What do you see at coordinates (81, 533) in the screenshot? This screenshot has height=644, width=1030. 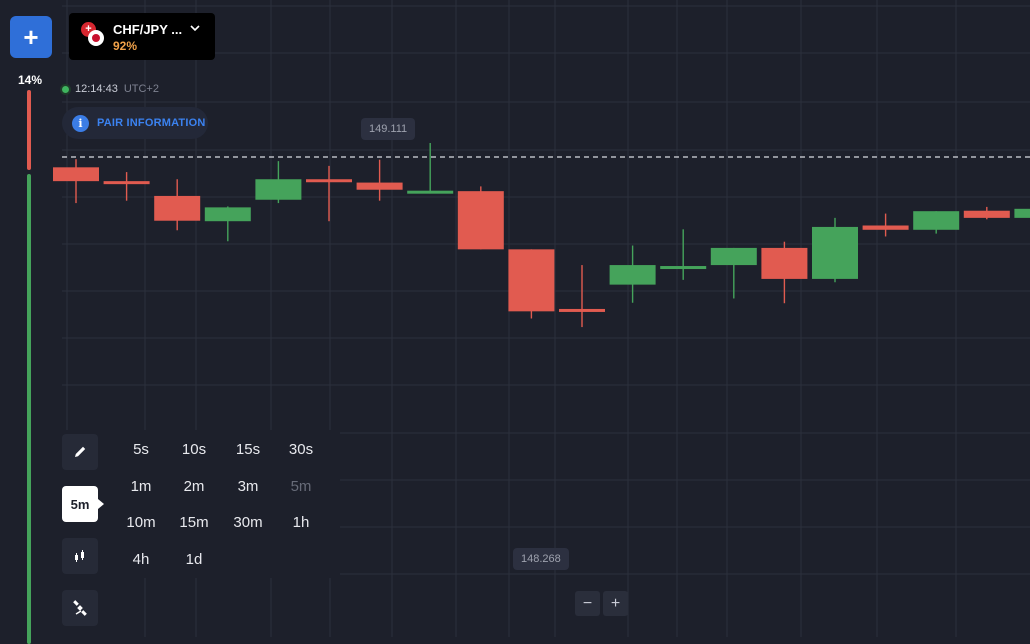 I see `chart-tools: 5m` at bounding box center [81, 533].